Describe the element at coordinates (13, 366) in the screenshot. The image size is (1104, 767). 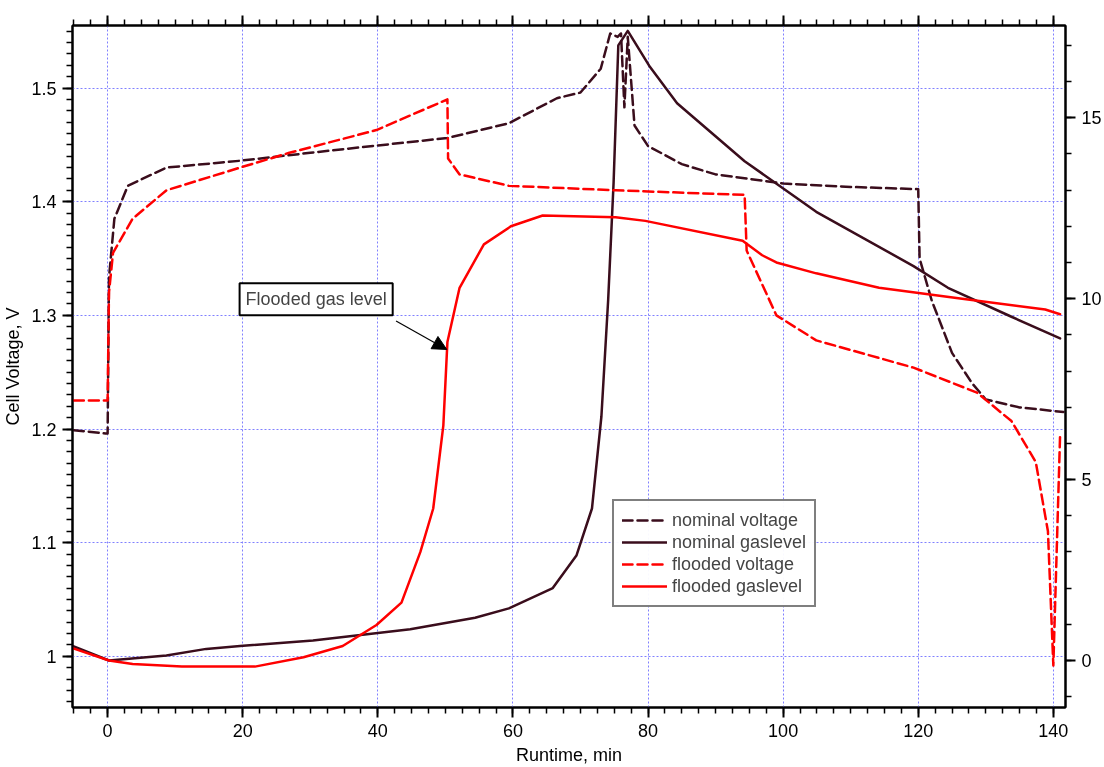
I see `y-axis-title: Cell Voltage, V` at that location.